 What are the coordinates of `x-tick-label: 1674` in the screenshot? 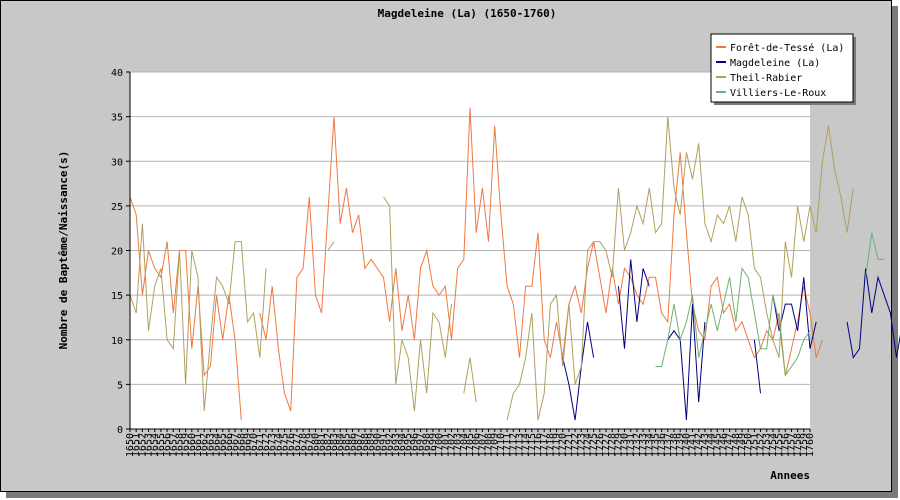 It's located at (278, 445).